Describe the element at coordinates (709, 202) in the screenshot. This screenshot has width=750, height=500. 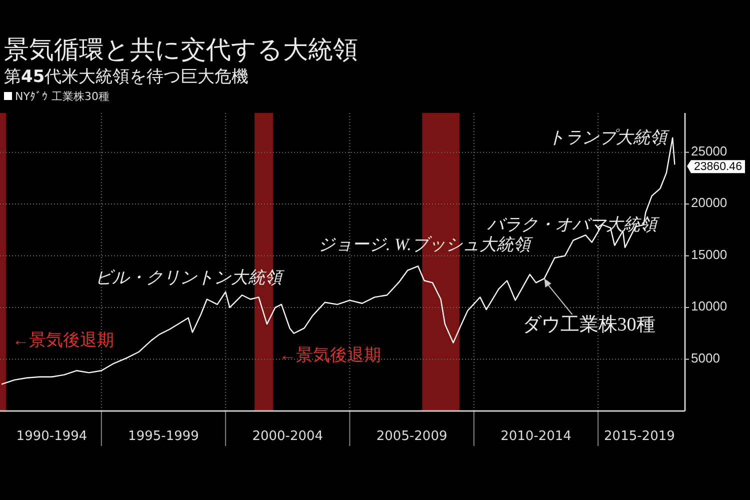
I see `y-tick-label: 20000` at that location.